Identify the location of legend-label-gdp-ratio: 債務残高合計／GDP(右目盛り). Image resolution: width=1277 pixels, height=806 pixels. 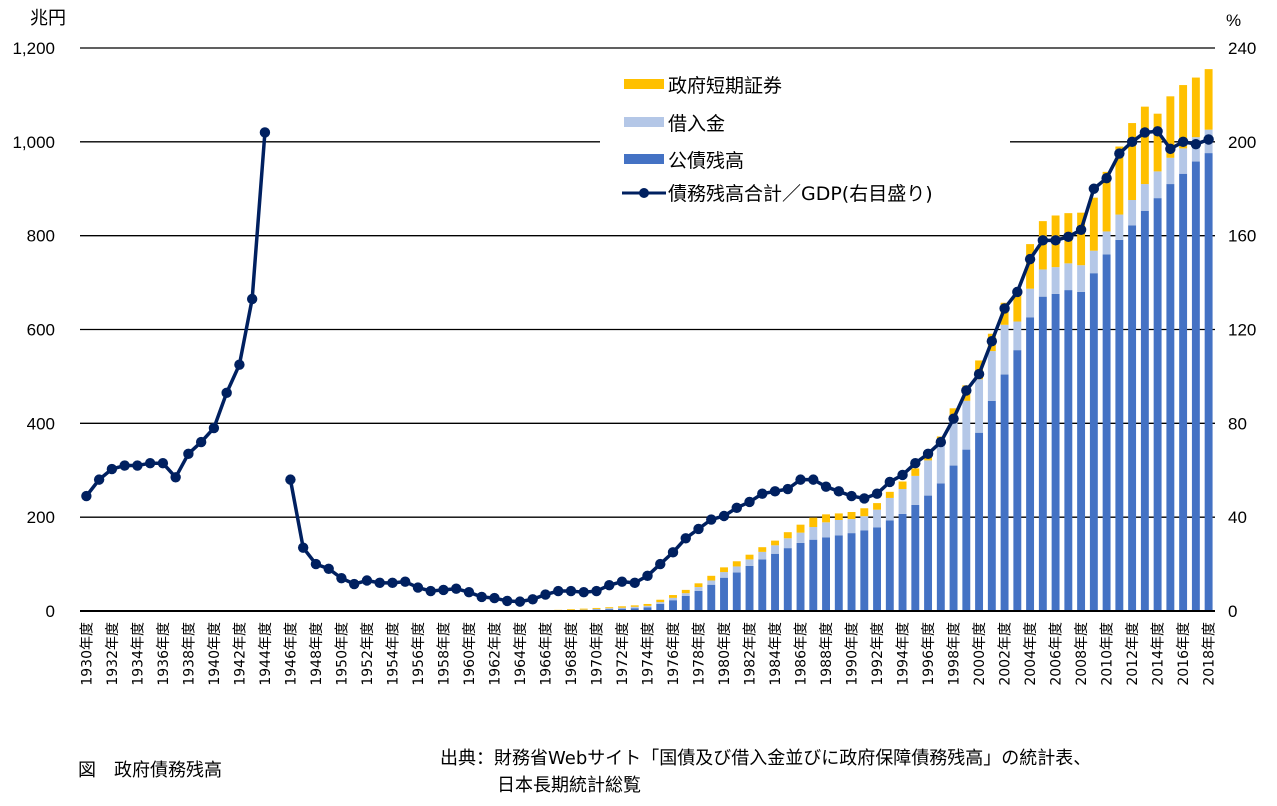
(800, 194).